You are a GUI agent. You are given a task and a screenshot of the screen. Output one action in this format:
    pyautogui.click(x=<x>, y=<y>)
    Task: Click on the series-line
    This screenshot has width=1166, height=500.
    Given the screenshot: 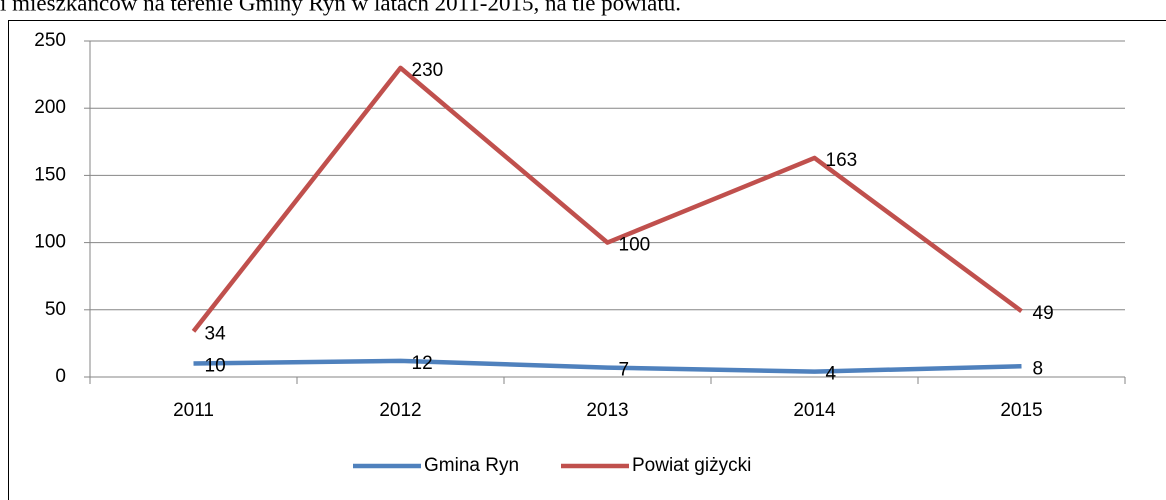 What is the action you would take?
    pyautogui.click(x=607, y=366)
    